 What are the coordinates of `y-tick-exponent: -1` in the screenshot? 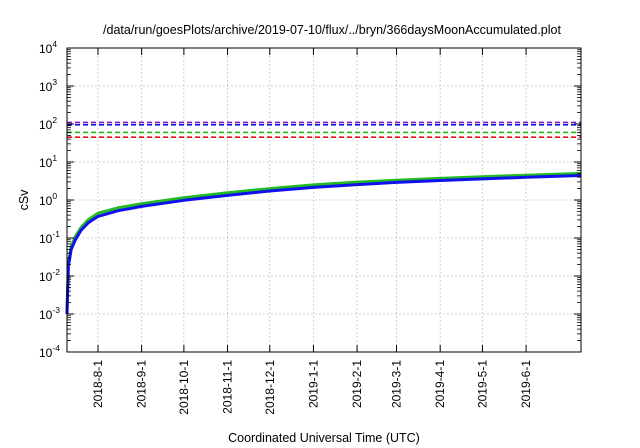 It's located at (56, 234).